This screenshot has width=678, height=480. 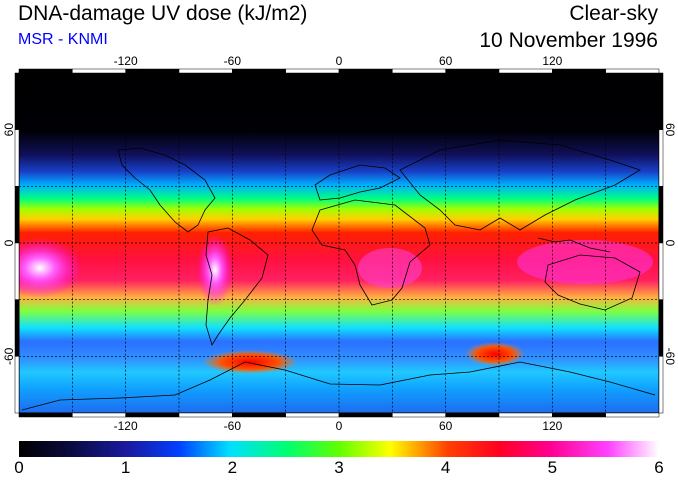 I want to click on antarctic-east-hotspot, so click(x=495, y=354).